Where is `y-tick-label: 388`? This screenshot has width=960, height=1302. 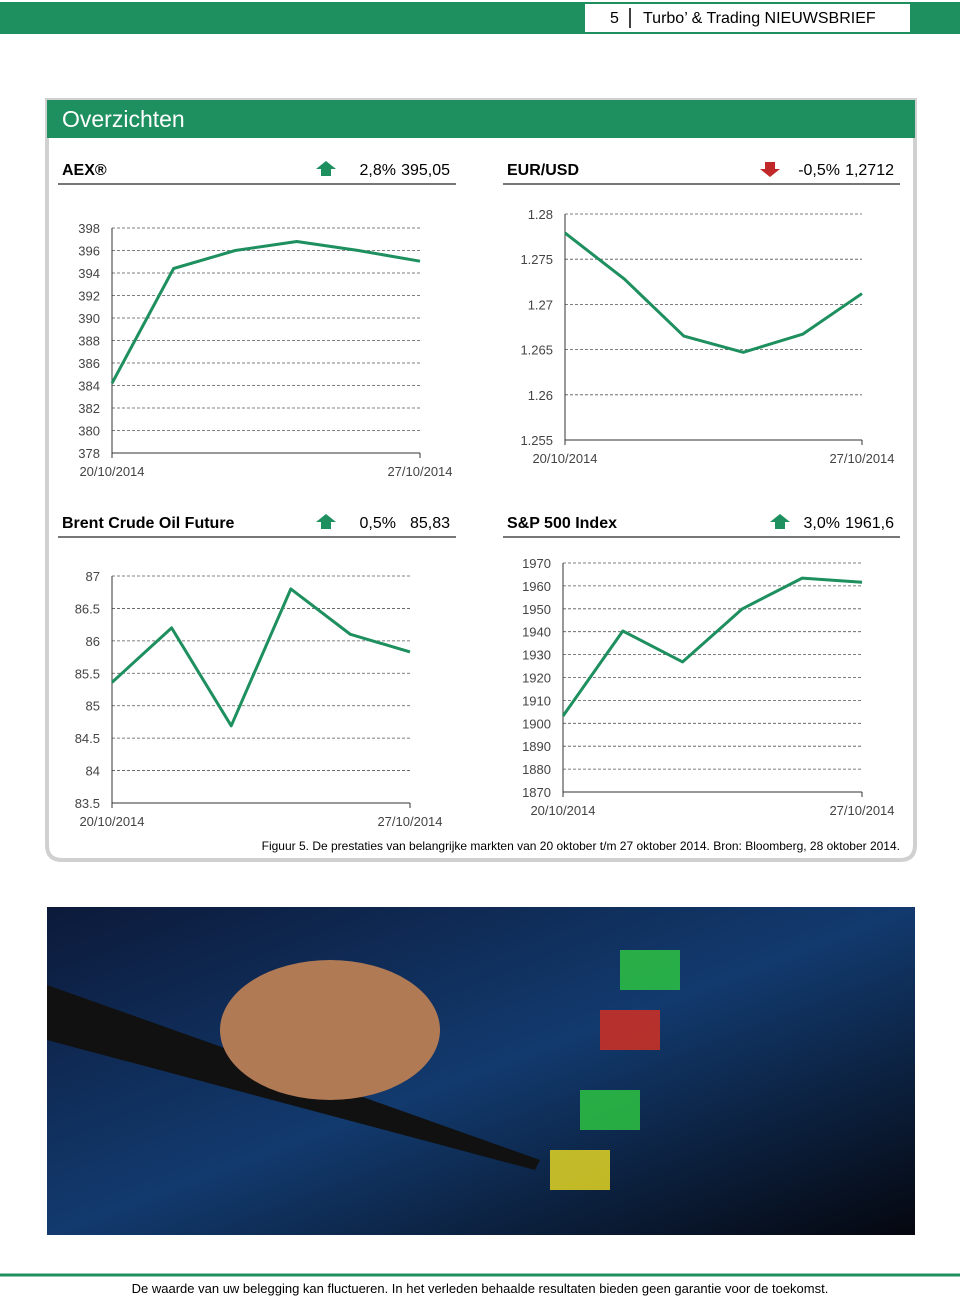
y-tick-label: 388 is located at coordinates (89, 341).